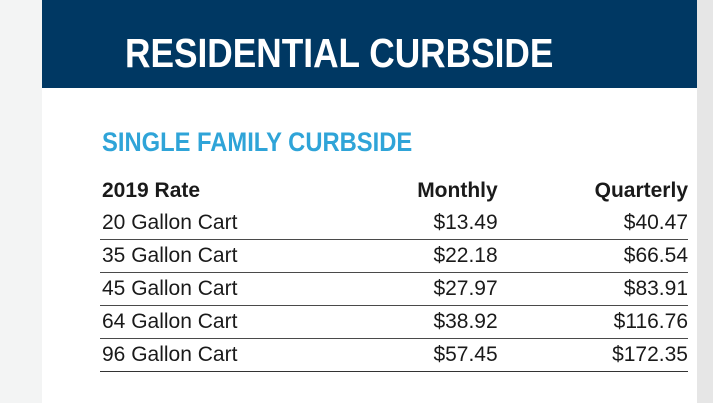 Image resolution: width=713 pixels, height=403 pixels. I want to click on cart-size-cell: 20 Gallon Cart, so click(230, 223).